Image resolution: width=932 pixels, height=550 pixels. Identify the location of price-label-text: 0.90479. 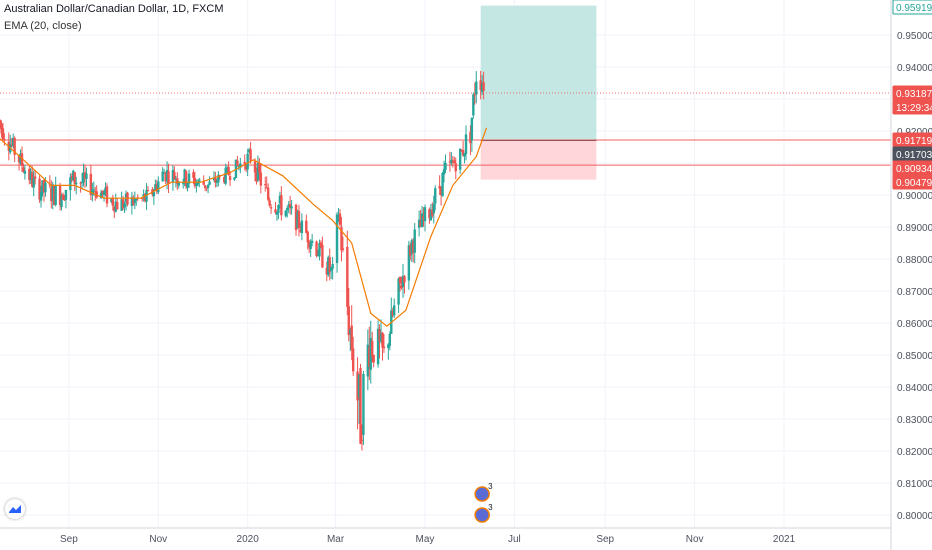
(914, 183).